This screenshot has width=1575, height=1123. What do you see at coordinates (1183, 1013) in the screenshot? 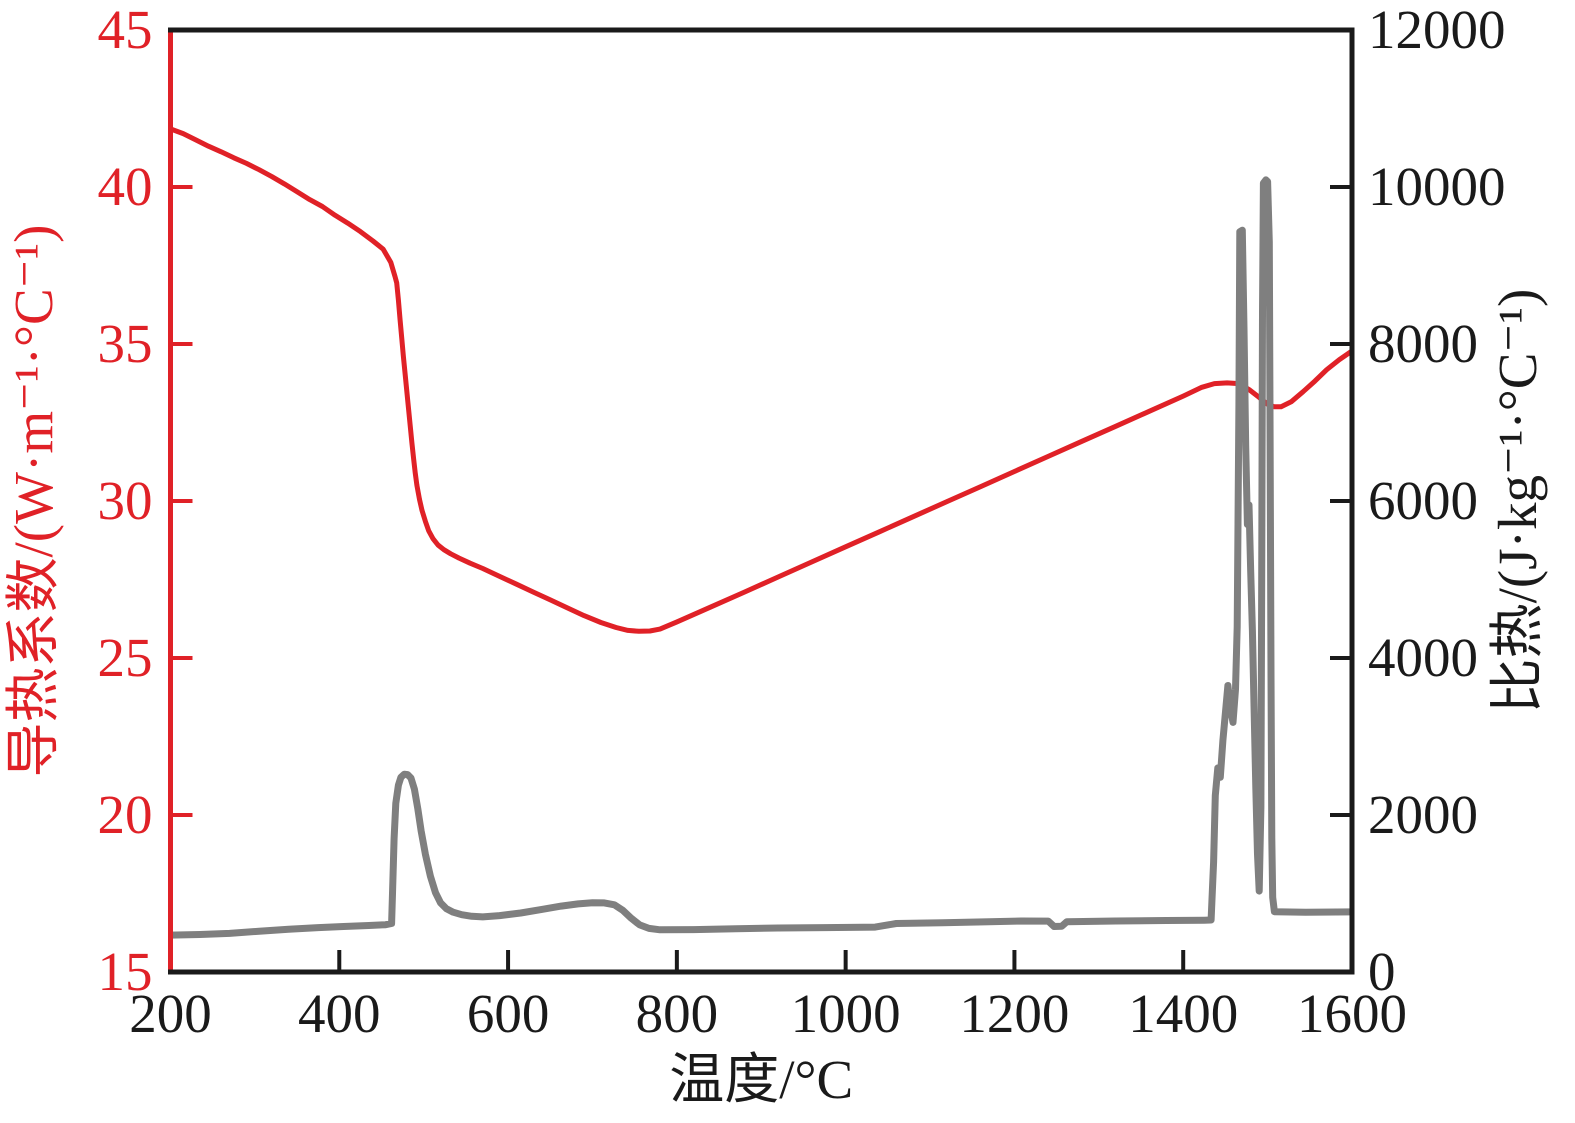
I see `x-tick-label: 1400` at bounding box center [1183, 1013].